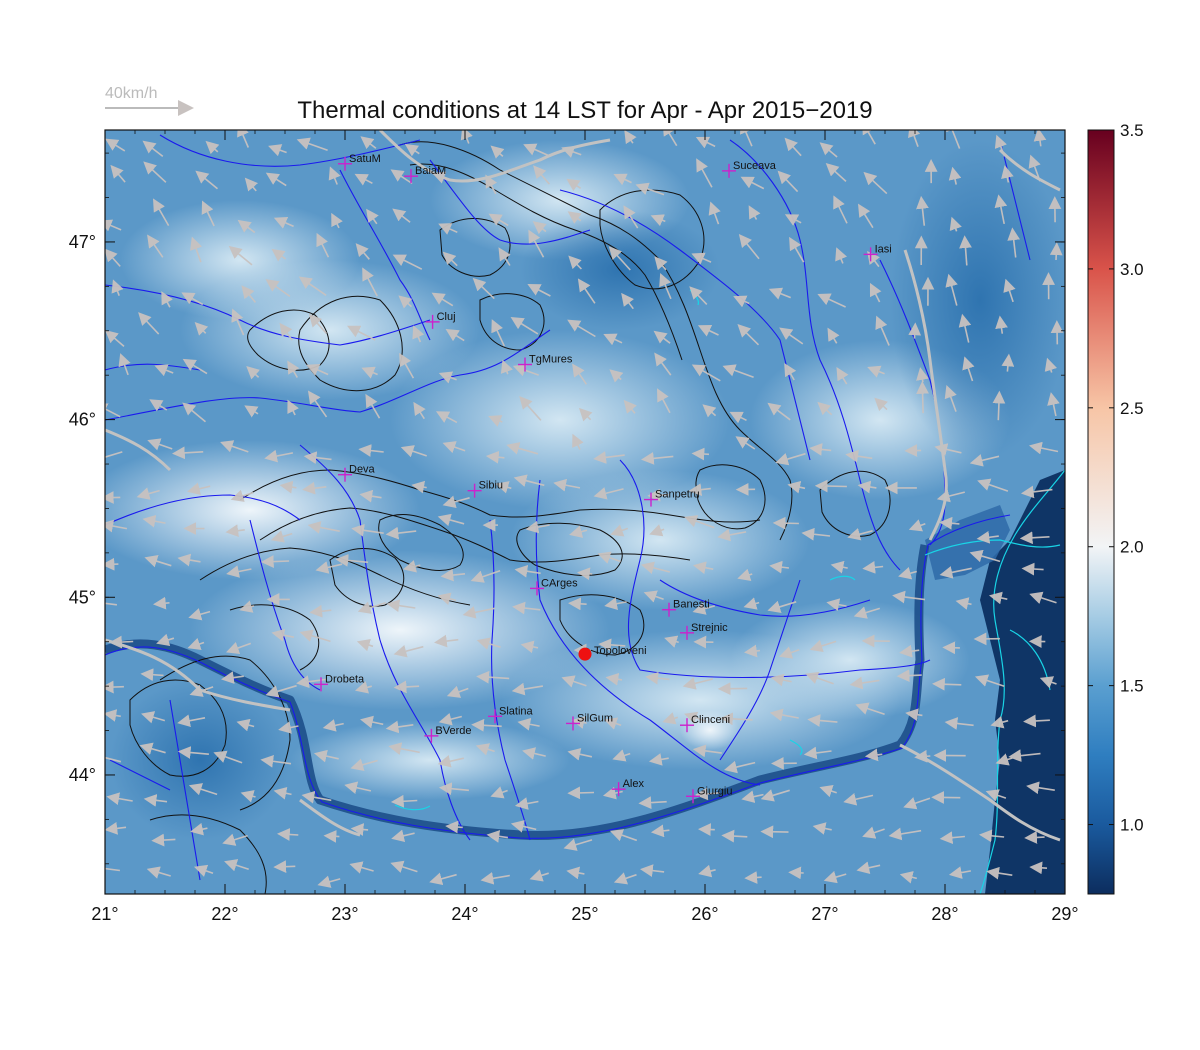 This screenshot has width=1200, height=1050. I want to click on city-marker: Suceava, so click(749, 169).